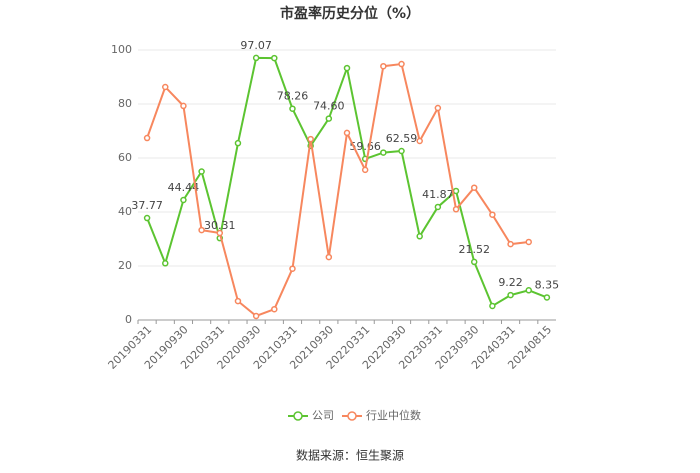 This screenshot has height=473, width=700. Describe the element at coordinates (323, 415) in the screenshot. I see `legend-label: 公司` at that location.